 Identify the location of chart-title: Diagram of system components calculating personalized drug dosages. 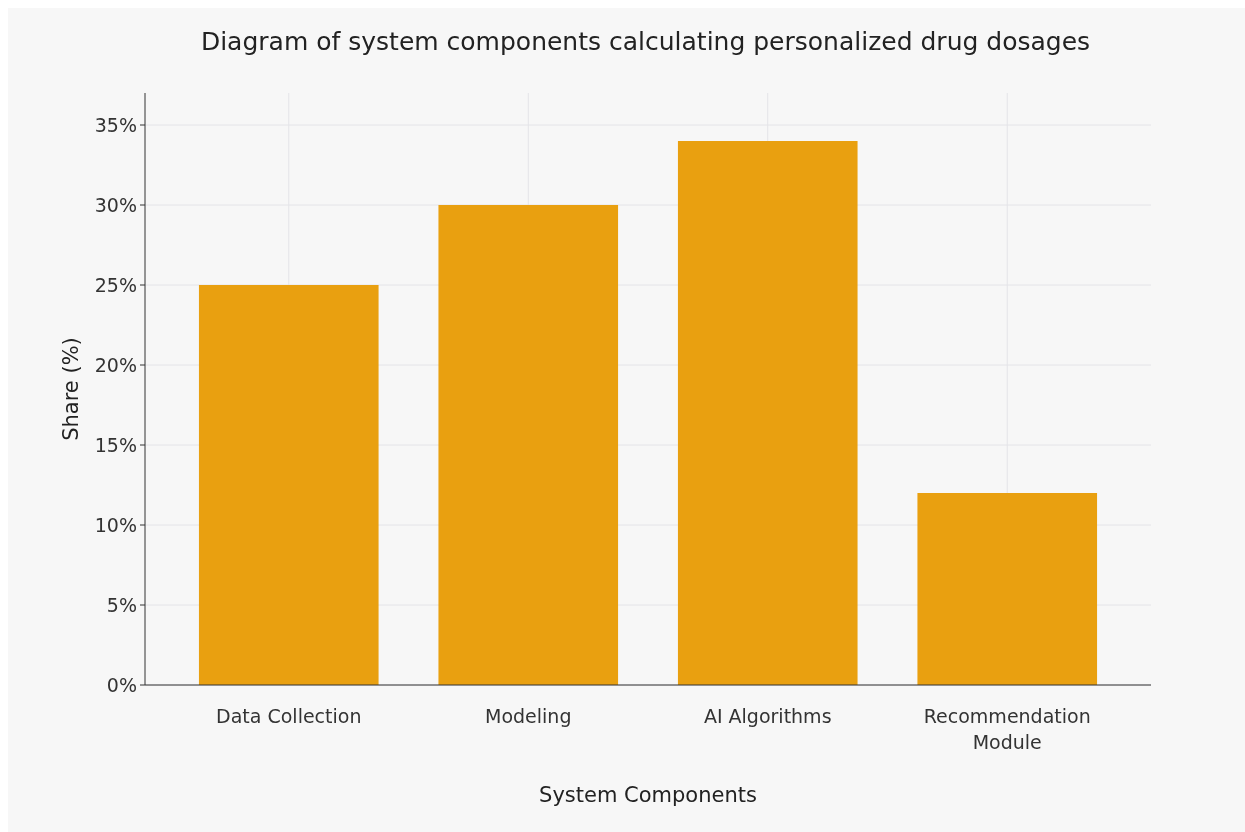
(645, 41).